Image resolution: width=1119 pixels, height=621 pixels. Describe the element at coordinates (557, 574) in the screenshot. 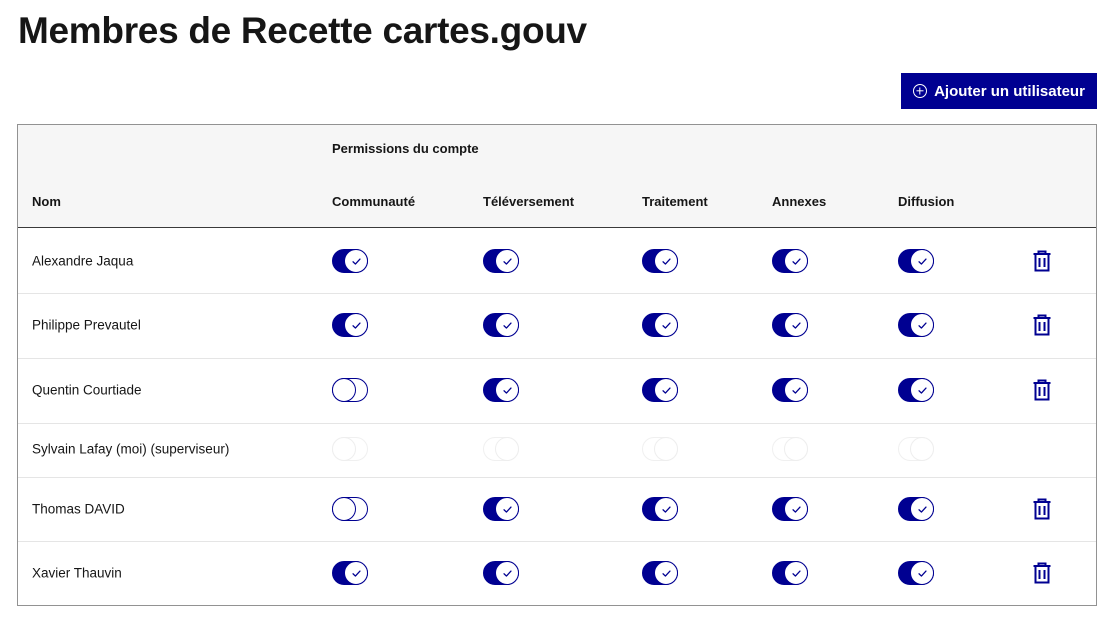

I see `table-row: Xavier Thauvin` at that location.